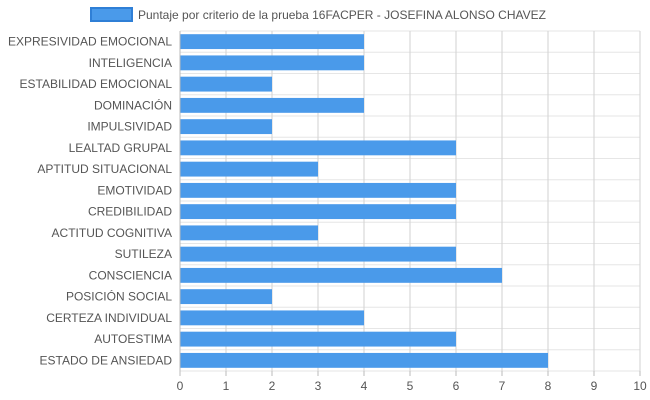 Image resolution: width=650 pixels, height=400 pixels. I want to click on x-tick-label: 6, so click(456, 386).